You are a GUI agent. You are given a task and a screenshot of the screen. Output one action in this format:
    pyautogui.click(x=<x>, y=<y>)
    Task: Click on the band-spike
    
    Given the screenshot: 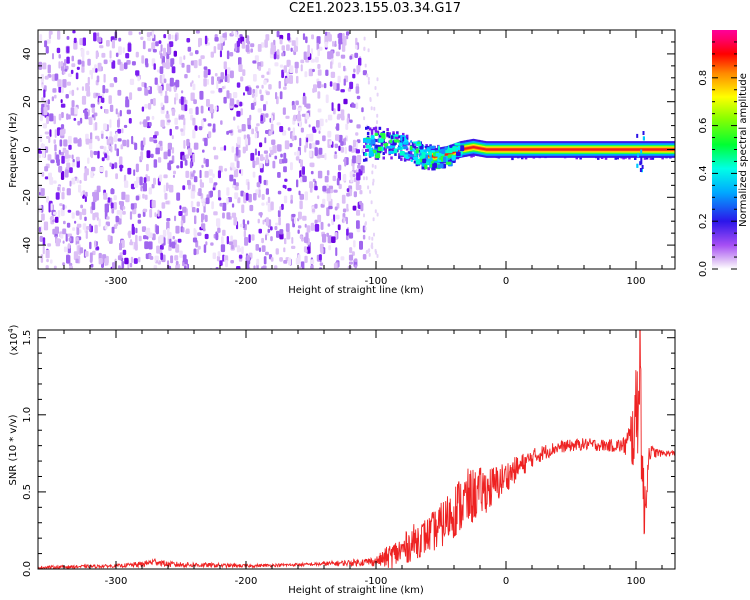 What is the action you would take?
    pyautogui.click(x=642, y=170)
    